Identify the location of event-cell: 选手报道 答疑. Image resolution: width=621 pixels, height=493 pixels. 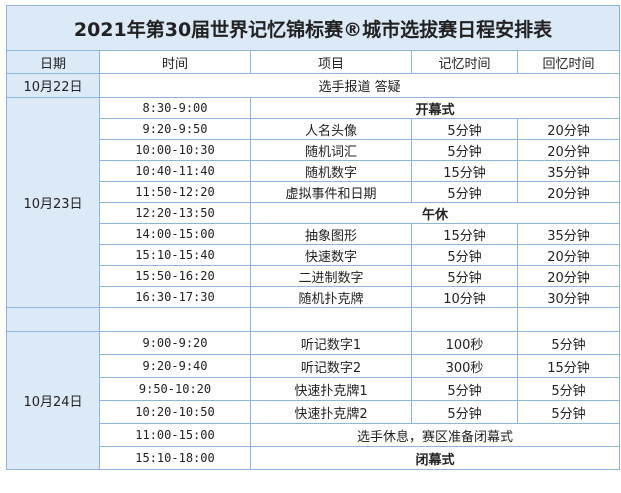
(359, 85).